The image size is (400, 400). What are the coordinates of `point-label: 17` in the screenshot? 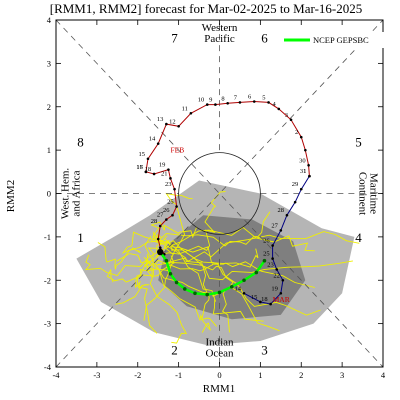 It's located at (139, 167).